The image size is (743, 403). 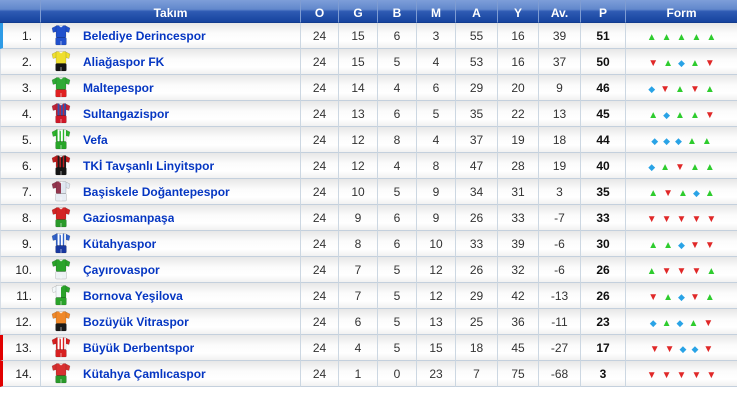 What do you see at coordinates (602, 348) in the screenshot?
I see `points-cell: 17` at bounding box center [602, 348].